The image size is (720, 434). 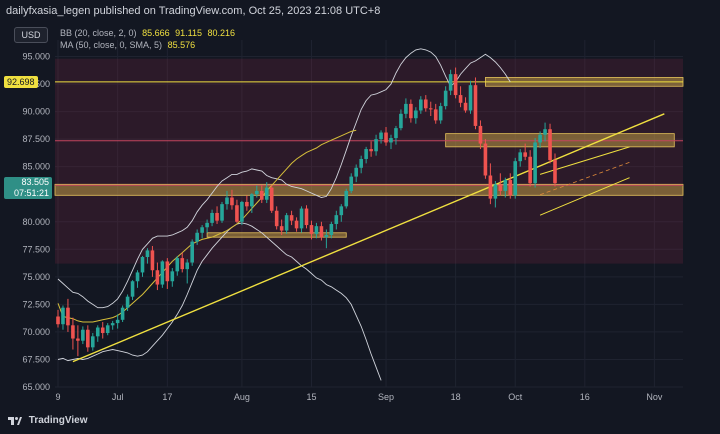 What do you see at coordinates (36, 112) in the screenshot?
I see `y-tick-label: 90.000` at bounding box center [36, 112].